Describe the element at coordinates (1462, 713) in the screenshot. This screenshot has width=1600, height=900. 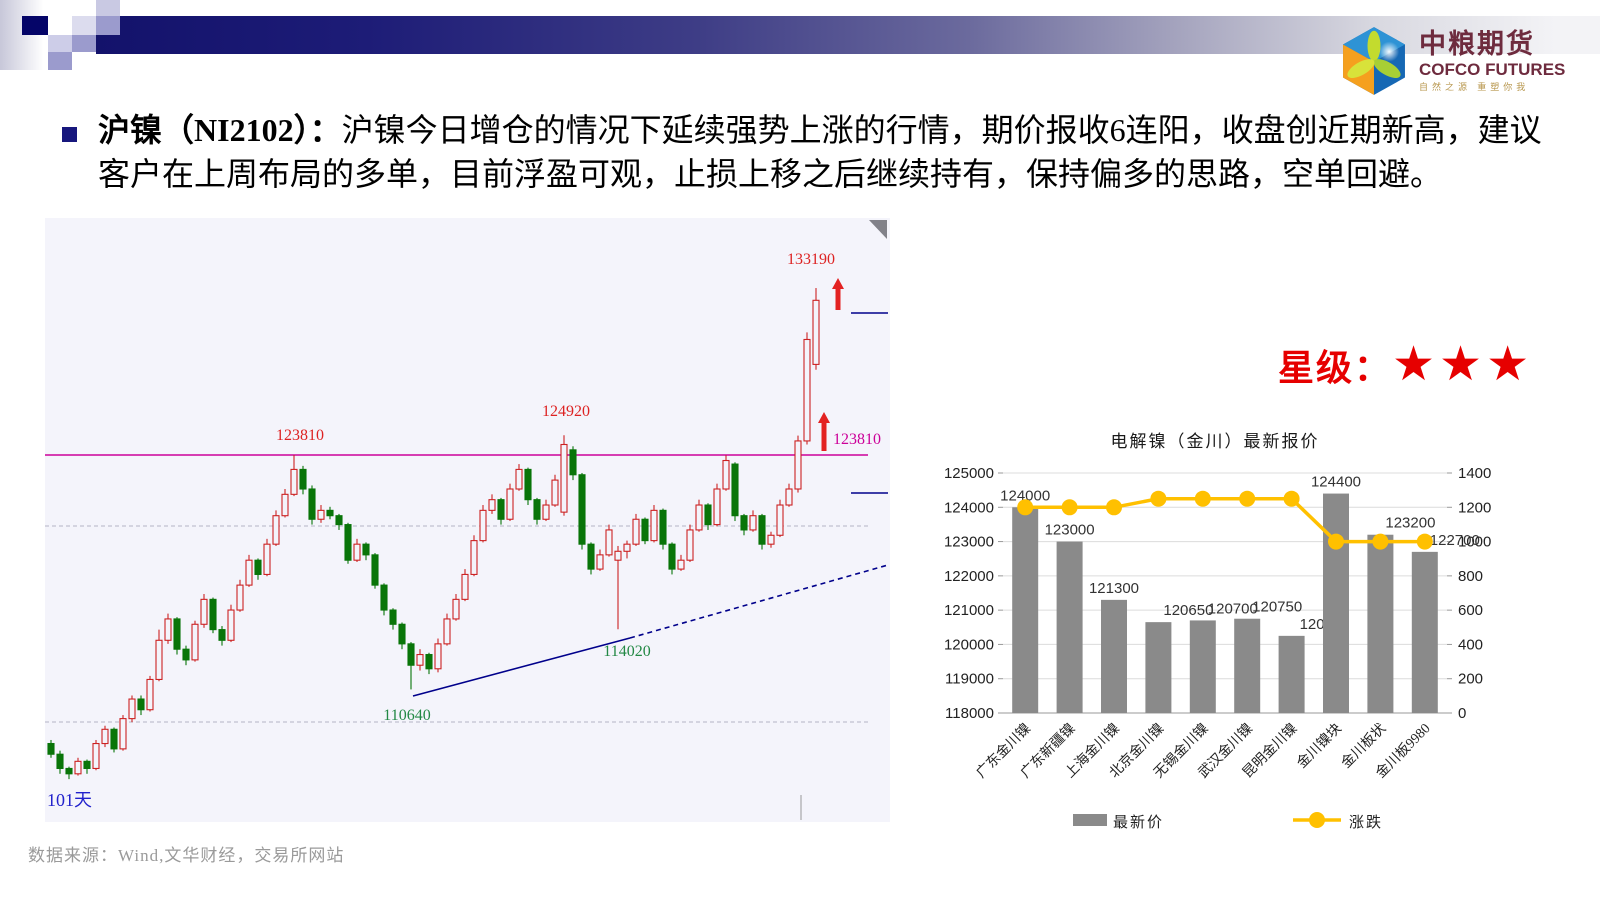
I see `svg-text: 0` at that location.